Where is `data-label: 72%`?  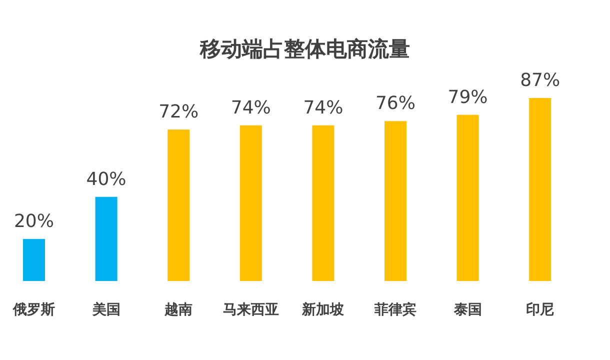 data-label: 72% is located at coordinates (178, 112).